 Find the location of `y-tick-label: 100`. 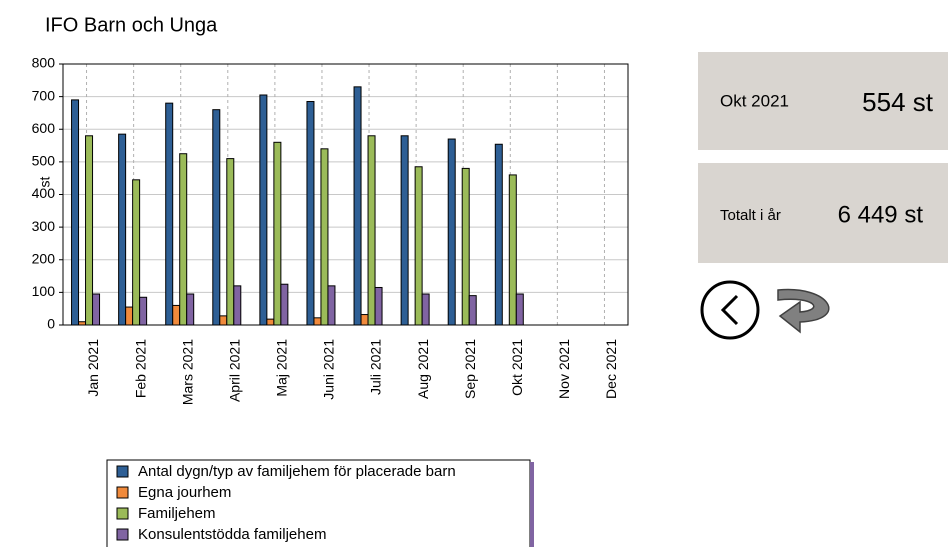

y-tick-label: 100 is located at coordinates (44, 291).